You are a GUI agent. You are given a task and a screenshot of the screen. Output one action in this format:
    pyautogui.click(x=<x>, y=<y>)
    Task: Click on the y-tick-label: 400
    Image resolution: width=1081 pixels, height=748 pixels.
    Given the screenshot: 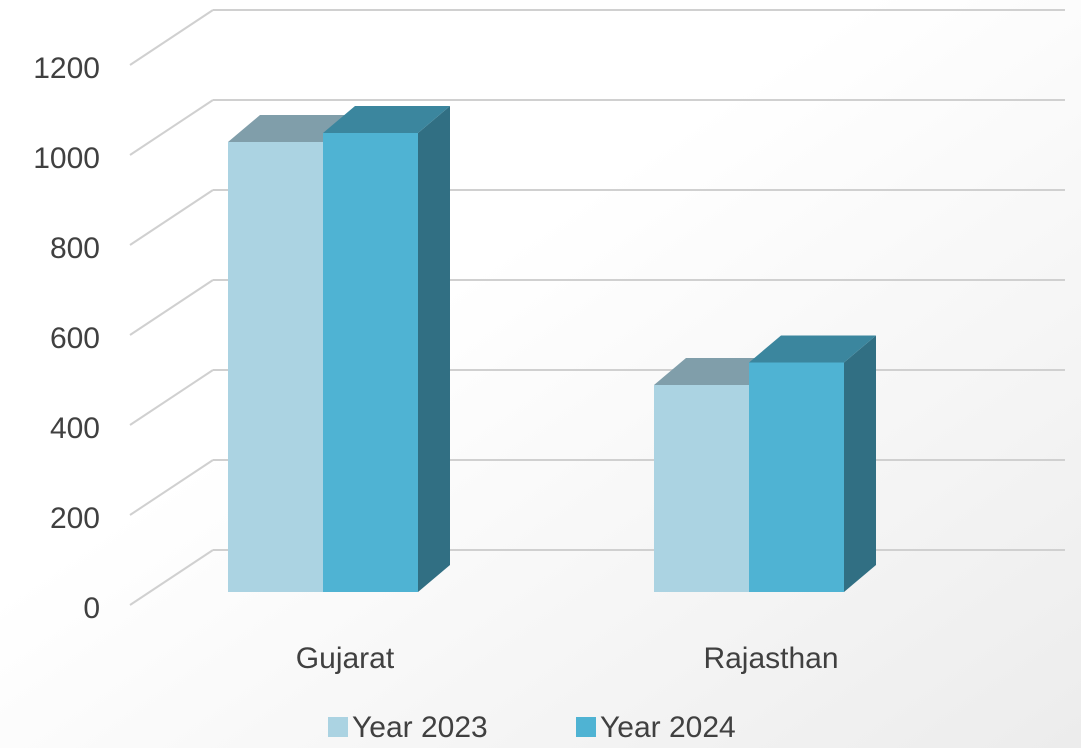 What is the action you would take?
    pyautogui.click(x=75, y=428)
    